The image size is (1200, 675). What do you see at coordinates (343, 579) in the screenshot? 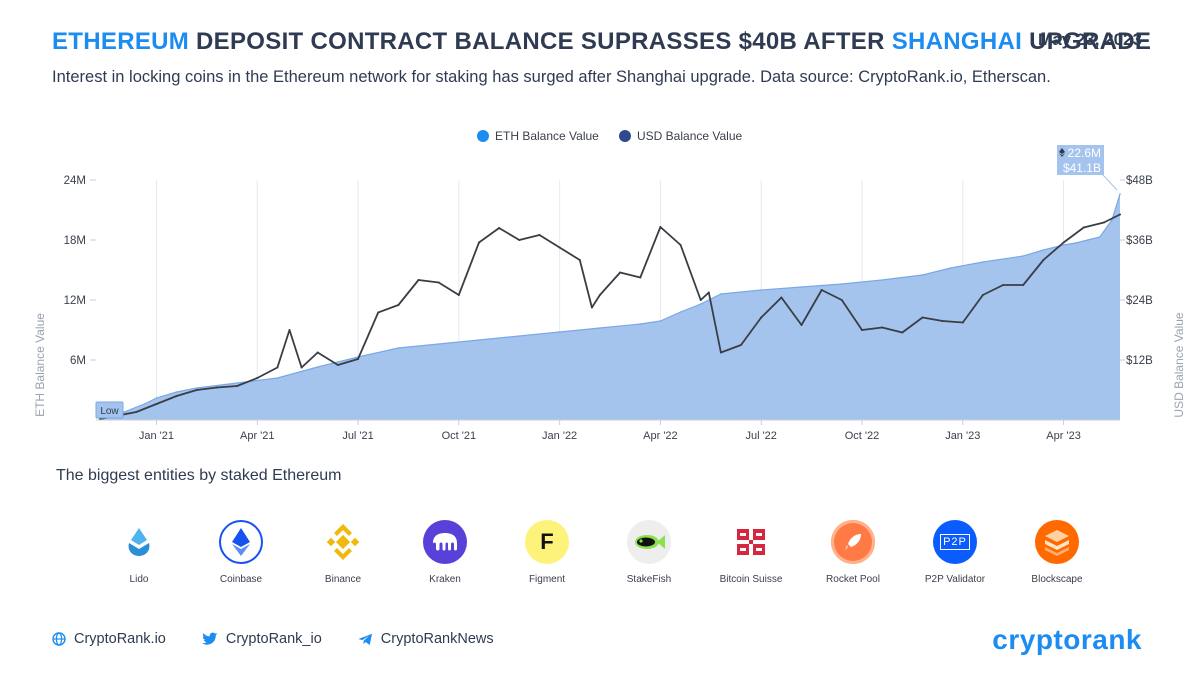
I see `entity-label: Binance` at bounding box center [343, 579].